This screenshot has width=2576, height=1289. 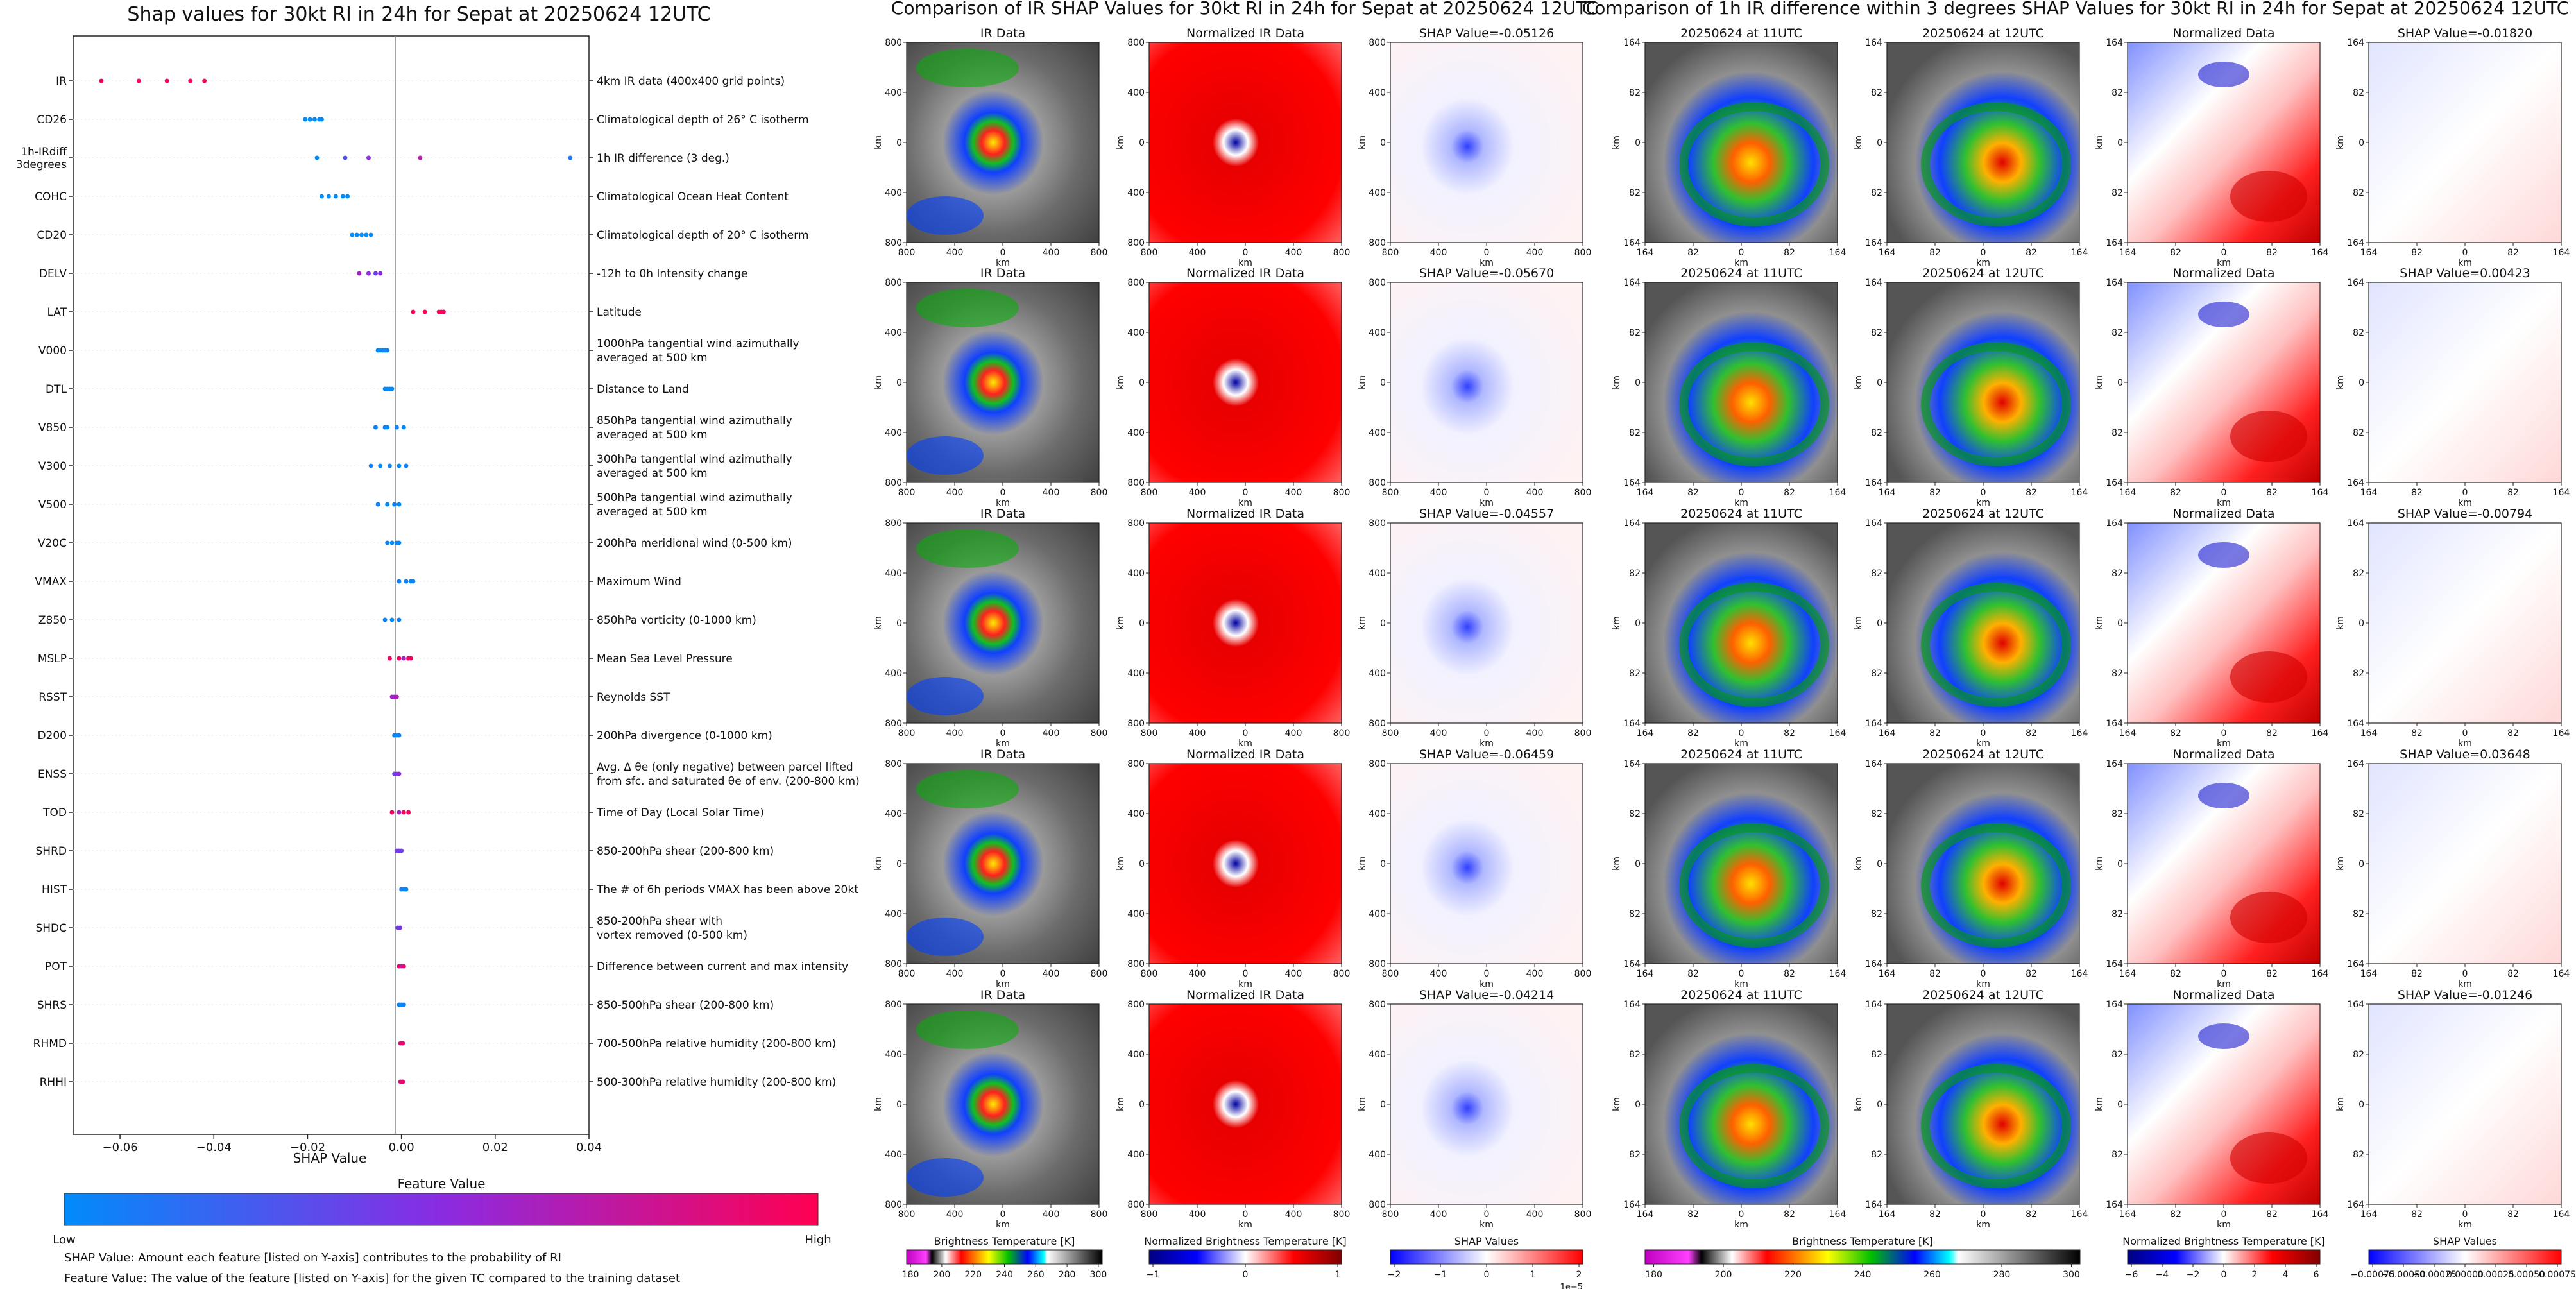 I want to click on colorbar-tick-label: 200, so click(x=942, y=1275).